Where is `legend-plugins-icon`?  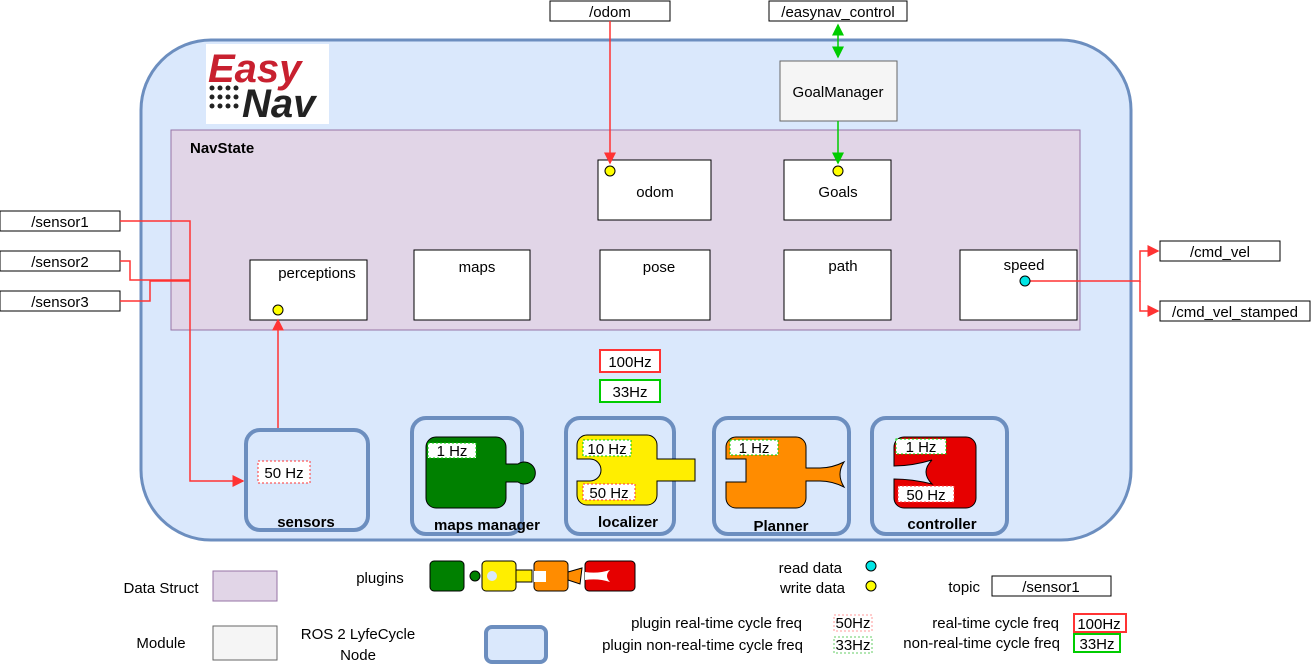 legend-plugins-icon is located at coordinates (532, 576).